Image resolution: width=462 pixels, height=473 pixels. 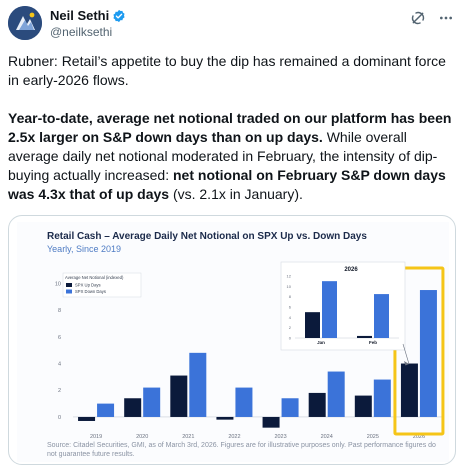 I want to click on x-tick-label: 2020, so click(x=142, y=437).